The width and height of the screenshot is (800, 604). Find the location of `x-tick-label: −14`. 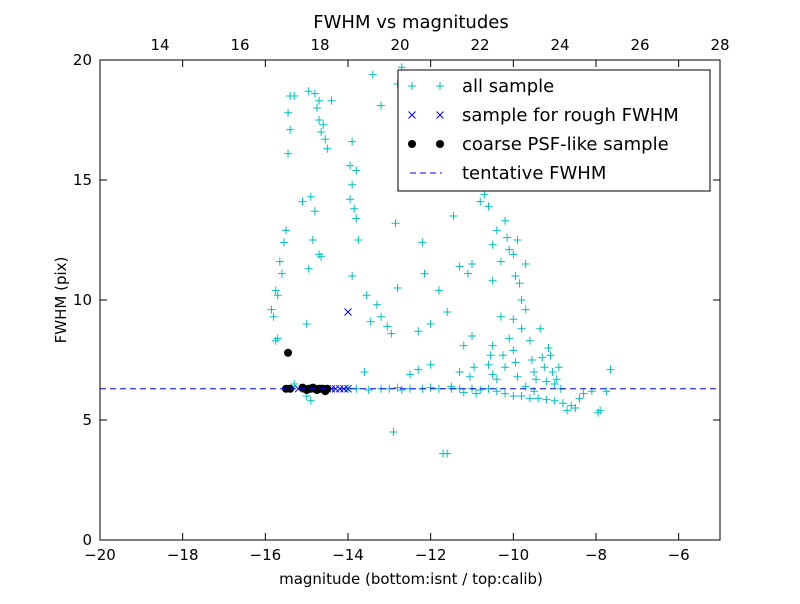

x-tick-label: −14 is located at coordinates (348, 555).